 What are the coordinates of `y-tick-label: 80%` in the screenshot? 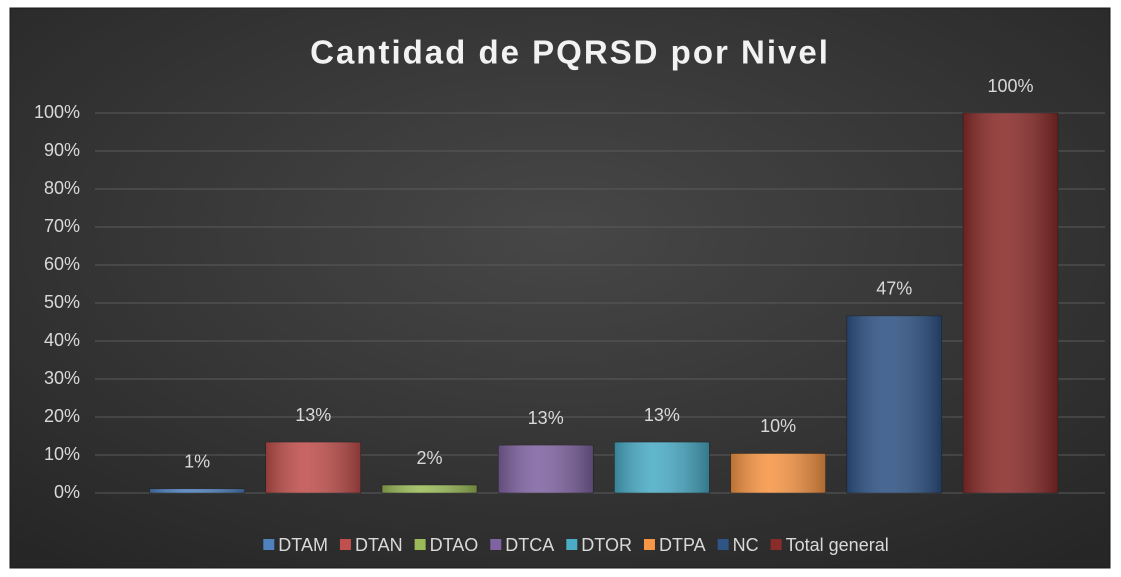 It's located at (62, 188).